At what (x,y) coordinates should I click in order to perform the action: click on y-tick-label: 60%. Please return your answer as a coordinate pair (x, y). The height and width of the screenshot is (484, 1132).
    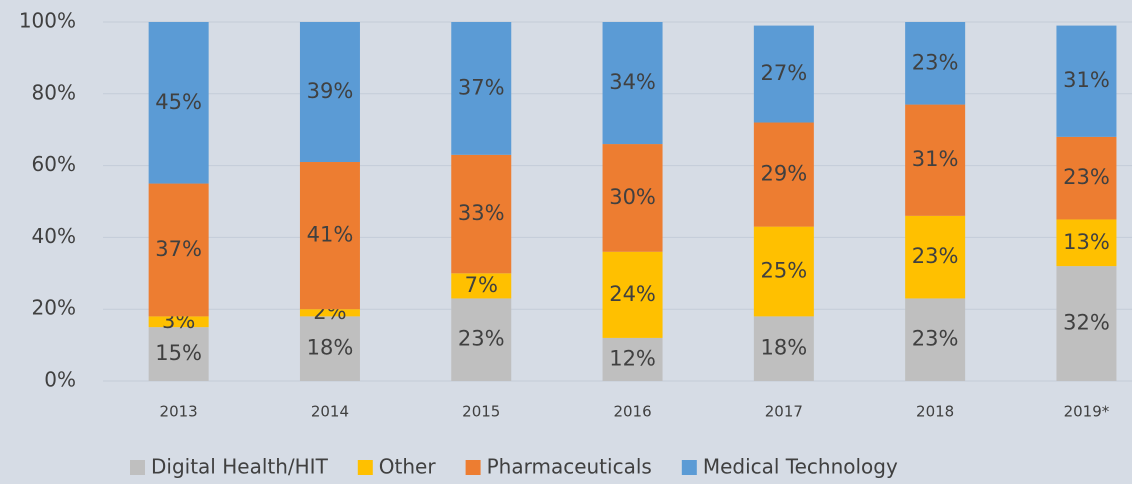
    Looking at the image, I should click on (54, 164).